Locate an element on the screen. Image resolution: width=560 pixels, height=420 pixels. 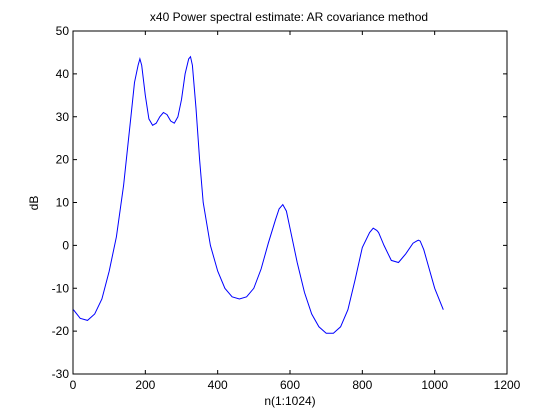
x-tick-label: 400 is located at coordinates (218, 385).